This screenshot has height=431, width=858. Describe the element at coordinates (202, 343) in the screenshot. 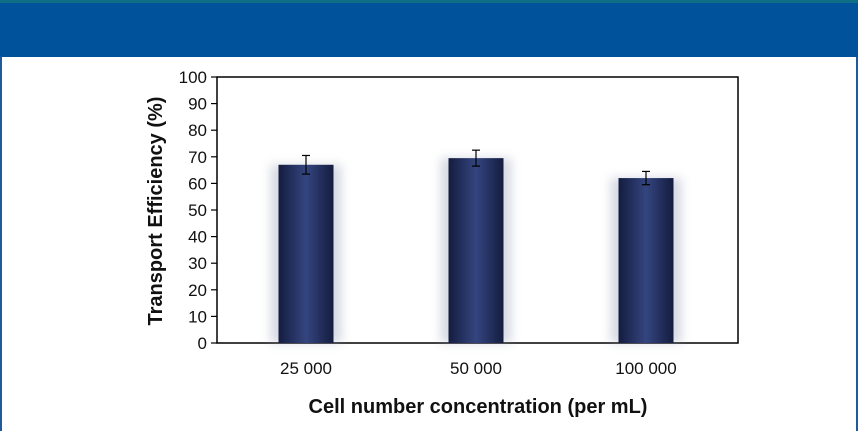

I see `y-tick-label: 0` at that location.